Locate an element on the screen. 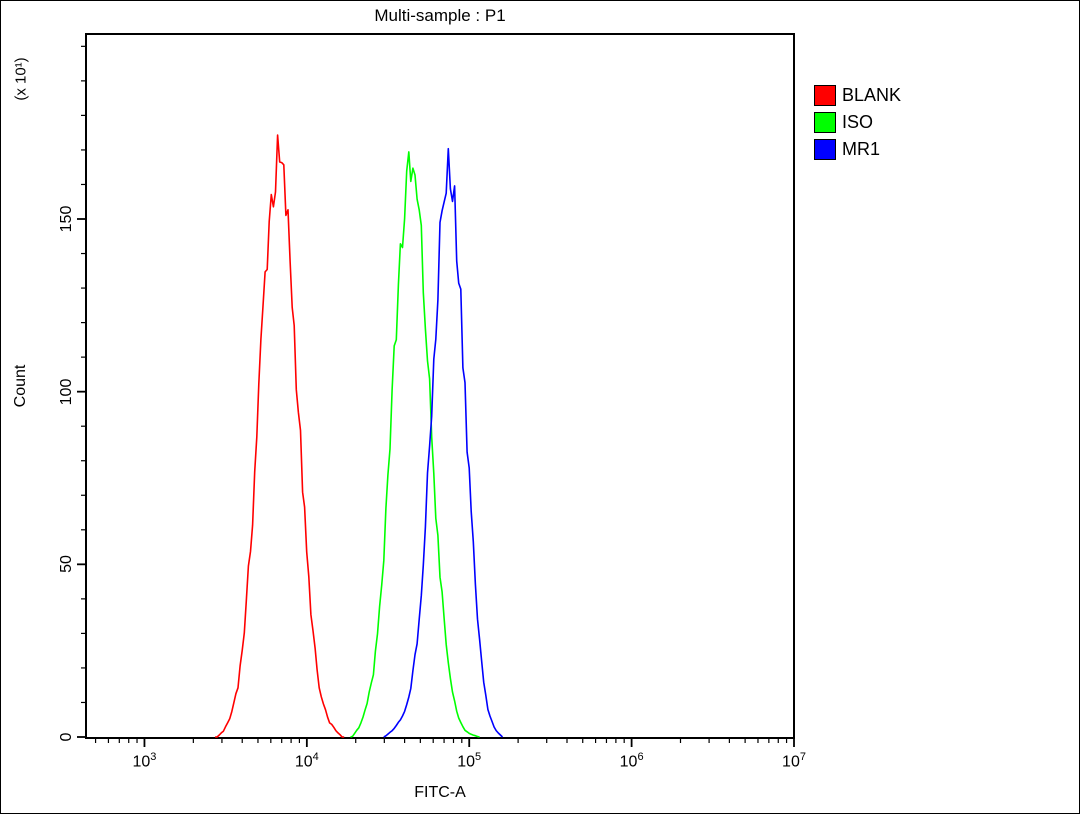 Image resolution: width=1080 pixels, height=814 pixels. legend: BLANK ISO MR1 is located at coordinates (857, 125).